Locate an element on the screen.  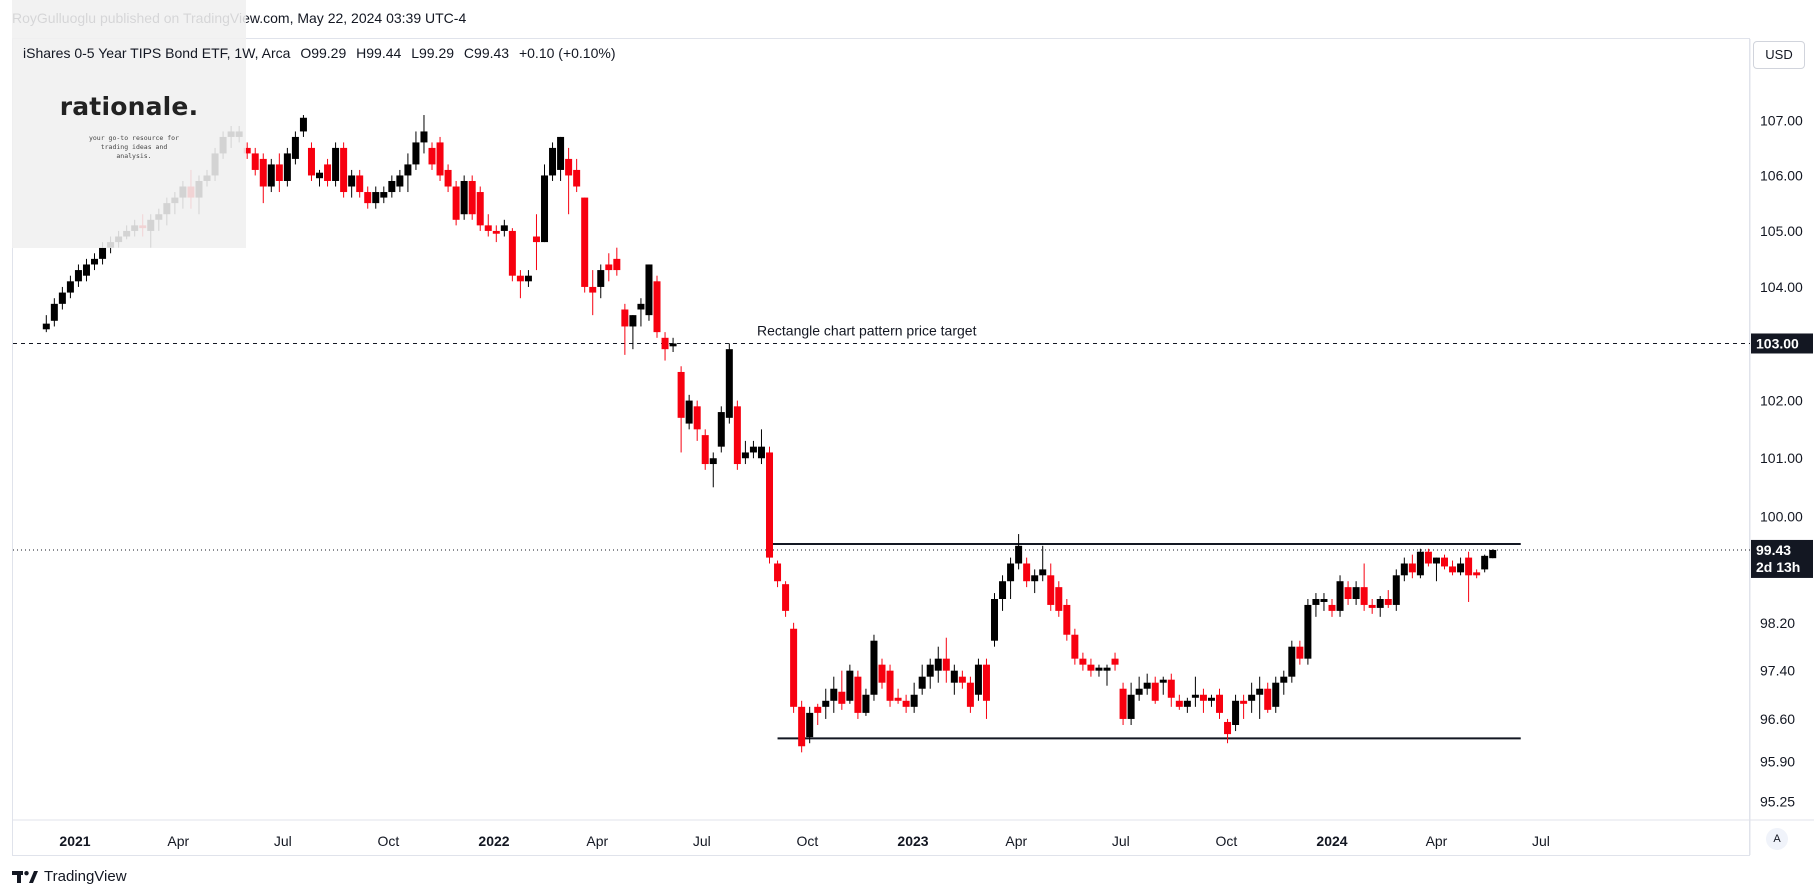
price-tick-label: 98.20 is located at coordinates (1777, 623).